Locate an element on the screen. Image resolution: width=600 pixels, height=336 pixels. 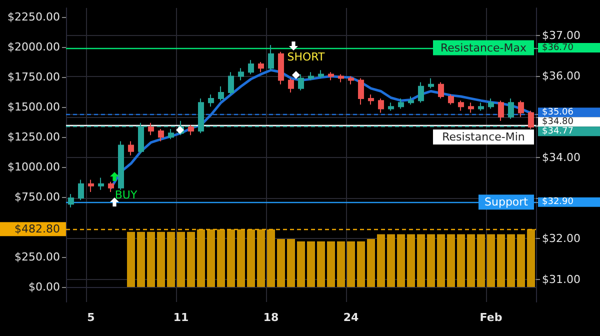
y-tick-label: $250.00 is located at coordinates (37, 257).